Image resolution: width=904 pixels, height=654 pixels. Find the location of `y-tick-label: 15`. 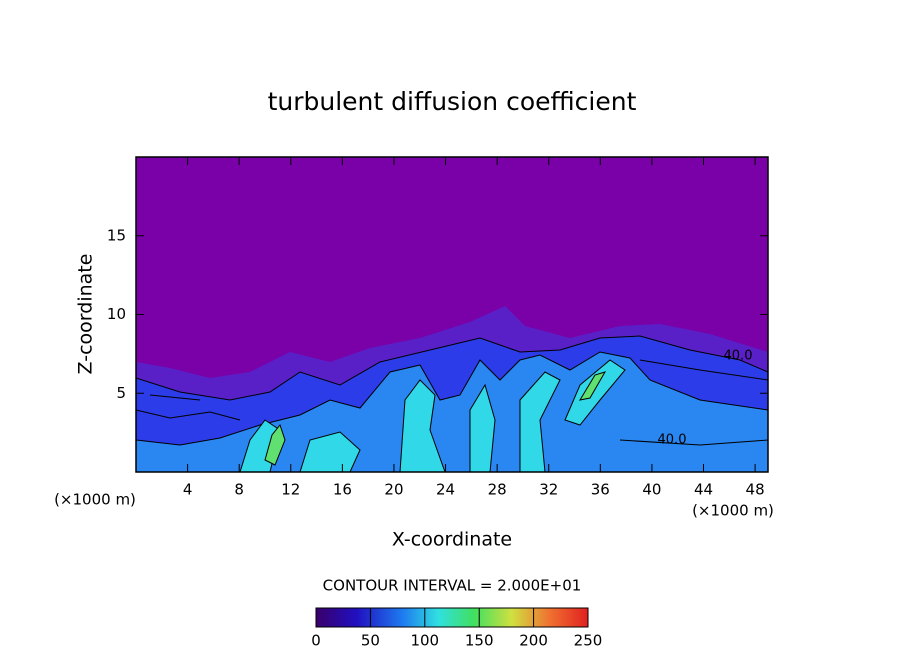

y-tick-label: 15 is located at coordinates (116, 235).